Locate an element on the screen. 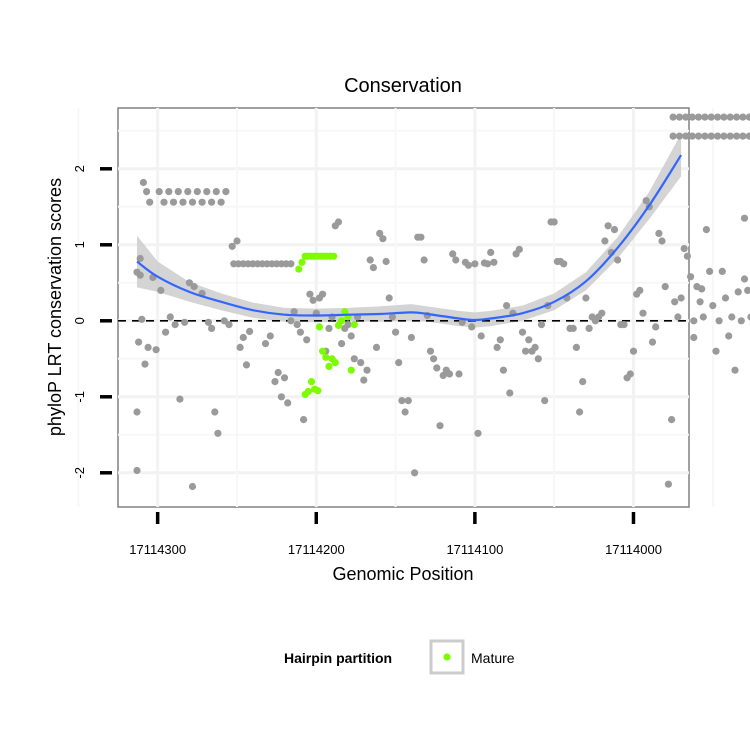 This screenshot has width=750, height=750. chart-title: Conservation is located at coordinates (403, 86).